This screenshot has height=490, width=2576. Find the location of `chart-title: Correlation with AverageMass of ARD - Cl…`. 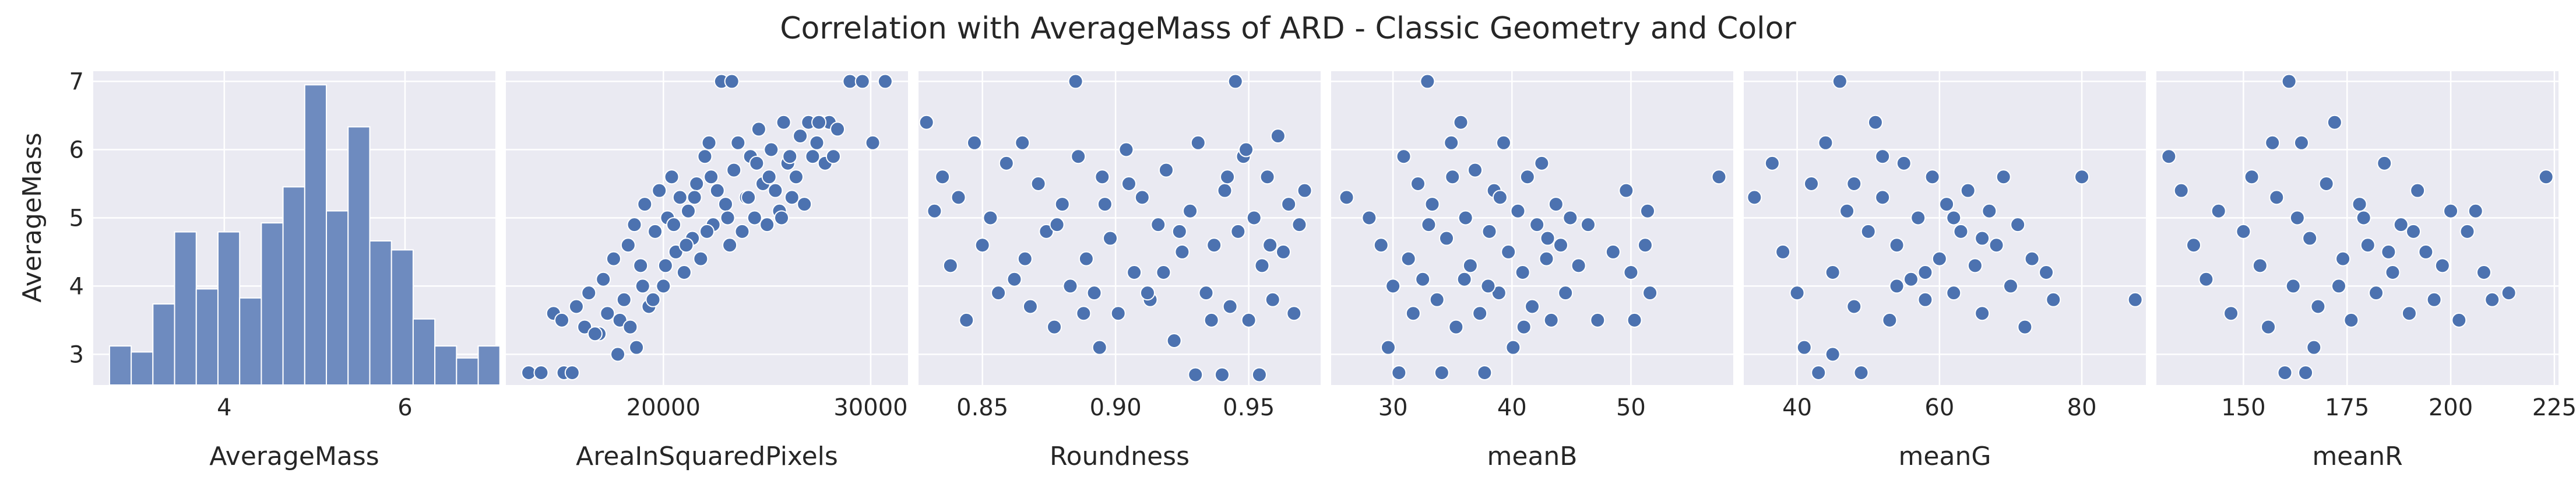

chart-title: Correlation with AverageMass of ARD - Cl… is located at coordinates (1288, 28).